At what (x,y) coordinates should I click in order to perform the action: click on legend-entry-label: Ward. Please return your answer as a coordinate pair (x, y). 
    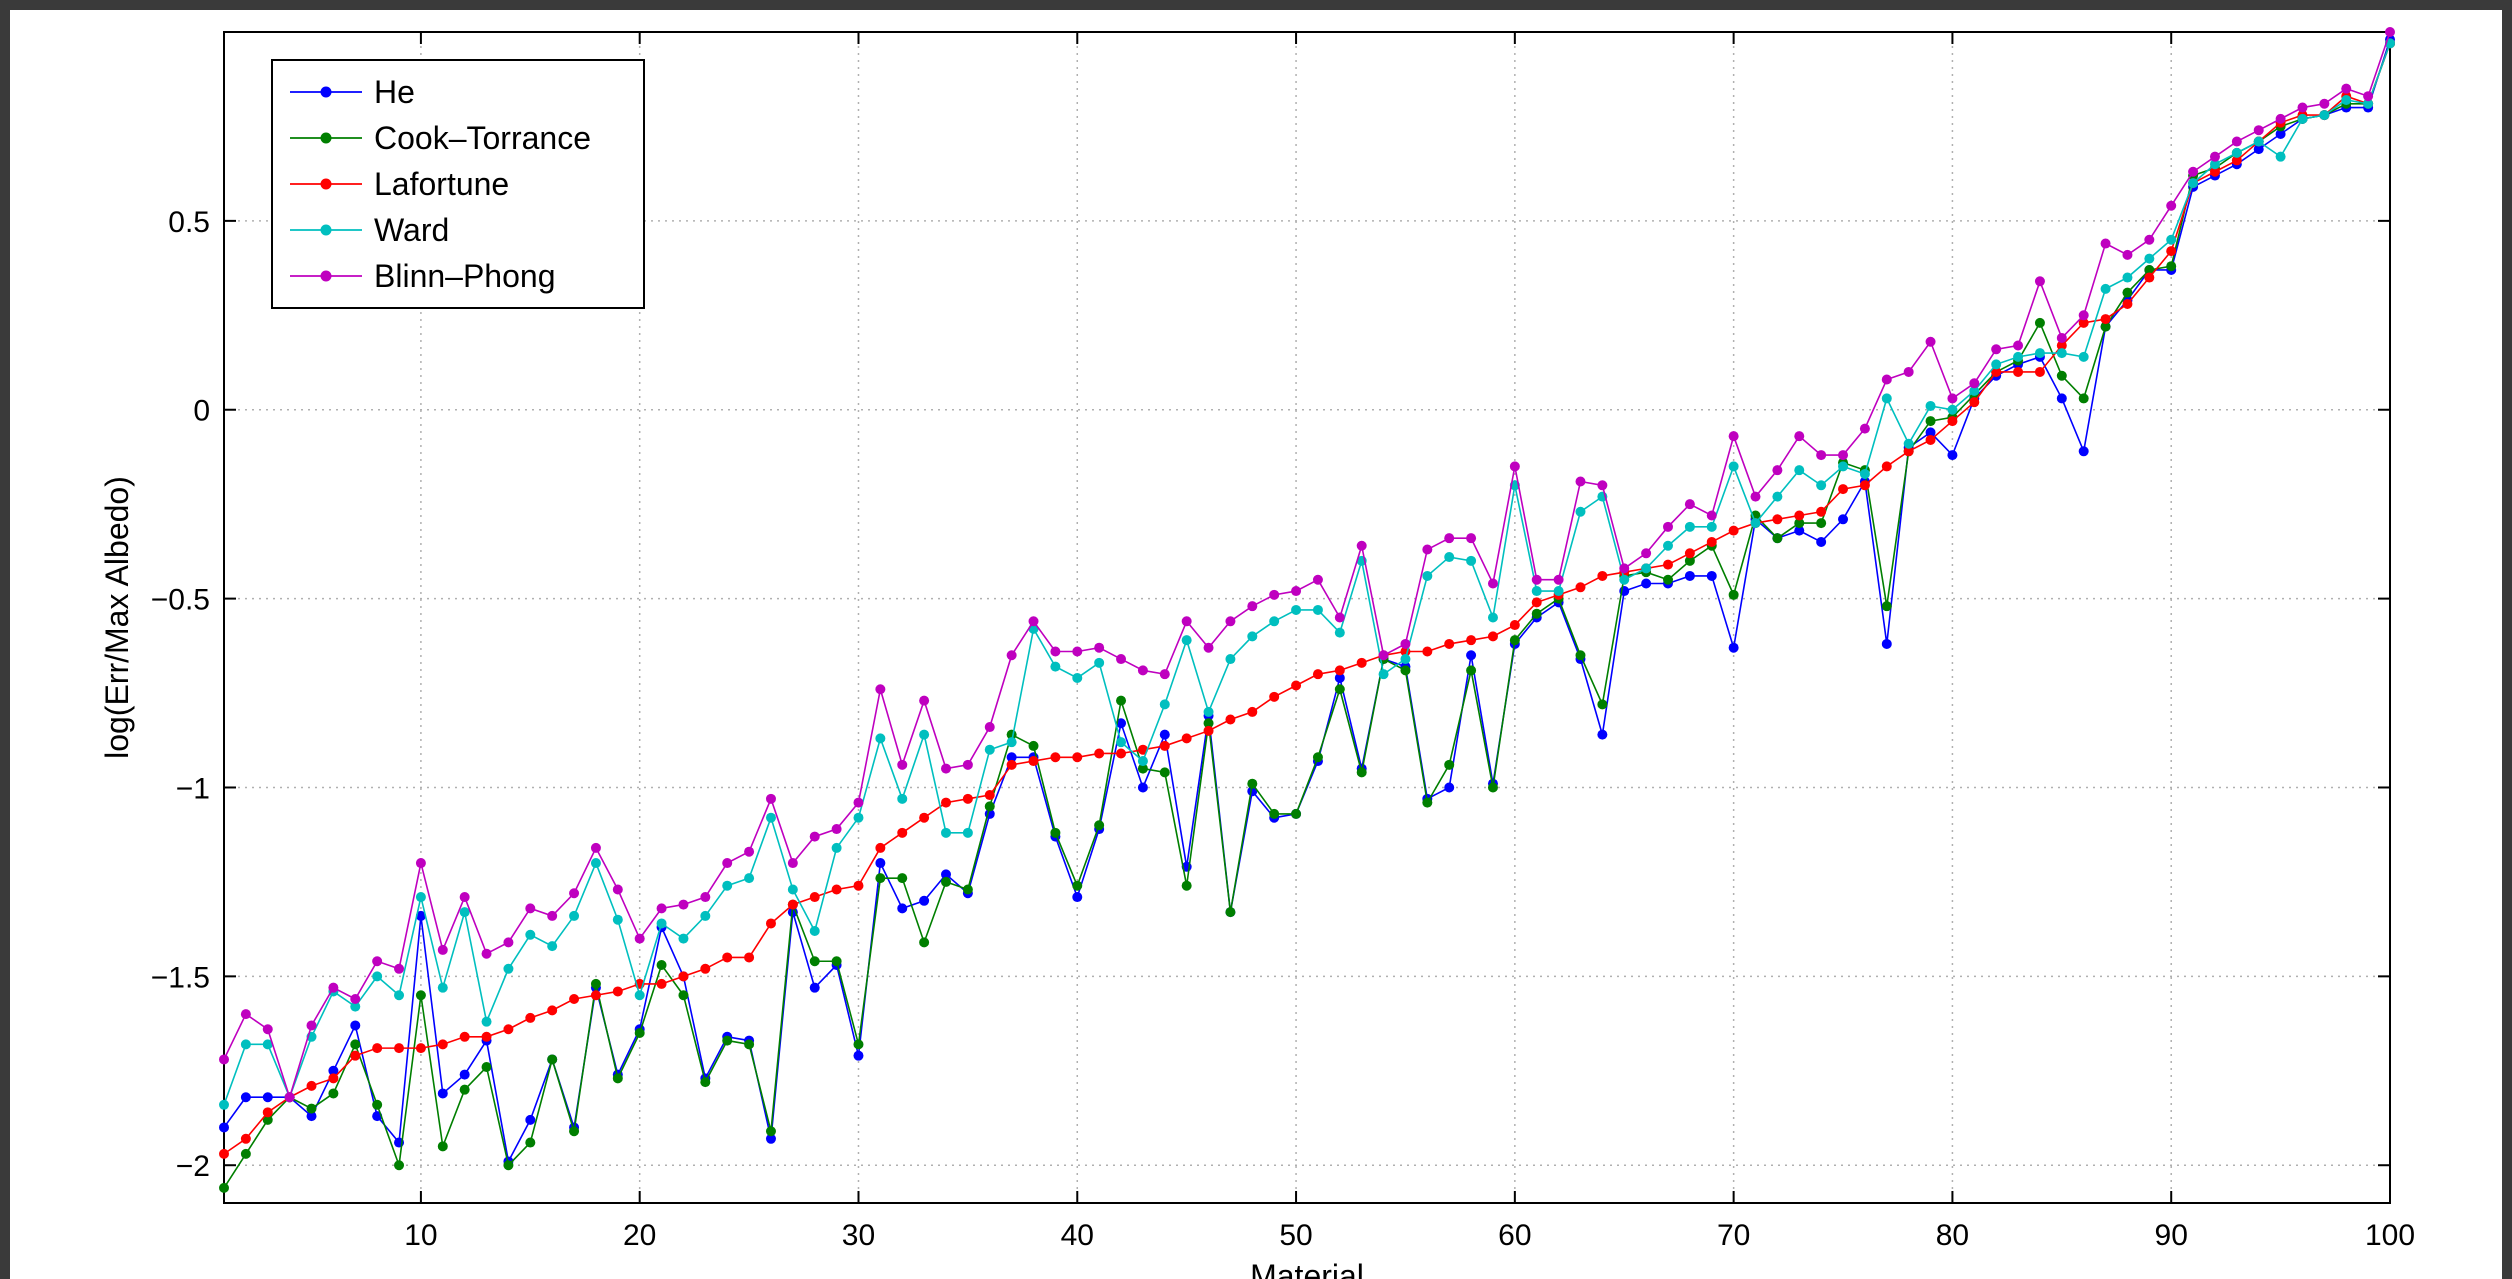
    Looking at the image, I should click on (411, 230).